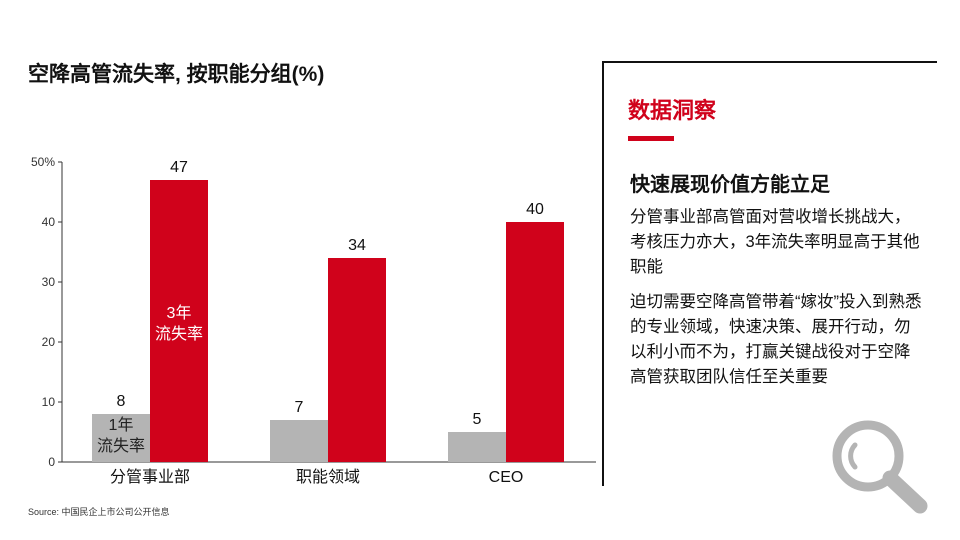  Describe the element at coordinates (49, 282) in the screenshot. I see `y-tick-label: 30` at that location.